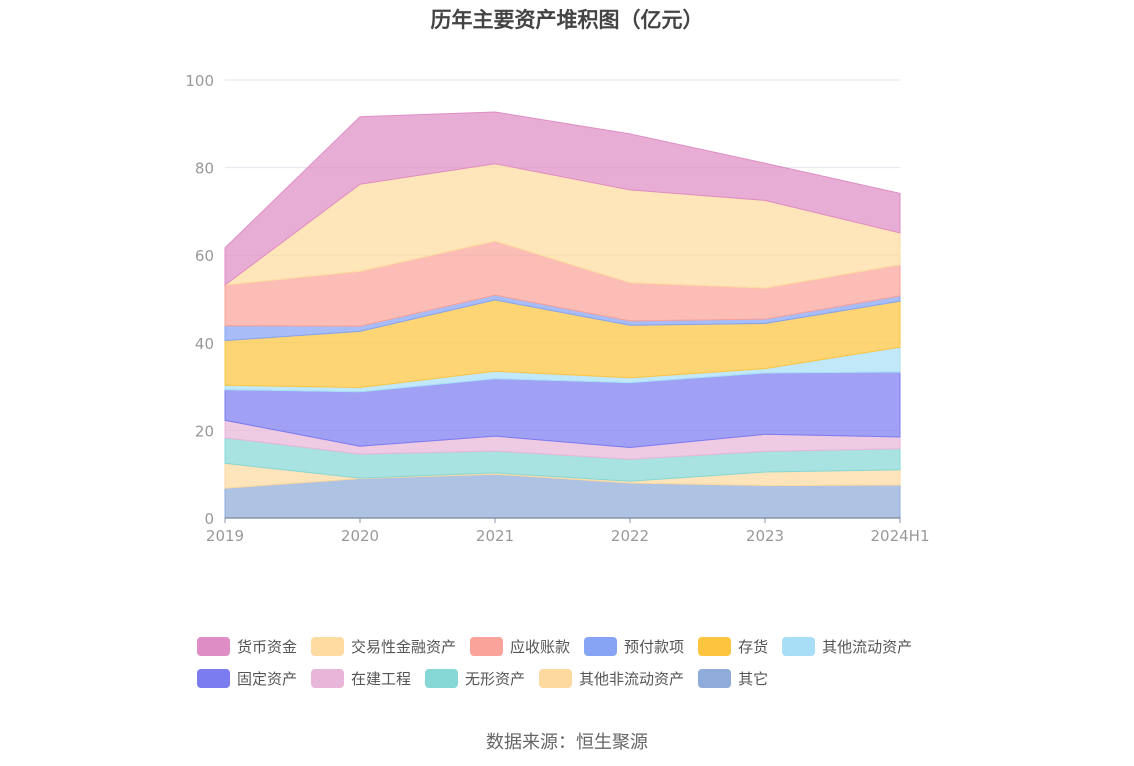  Describe the element at coordinates (360, 536) in the screenshot. I see `x-tick-label: 2020` at that location.